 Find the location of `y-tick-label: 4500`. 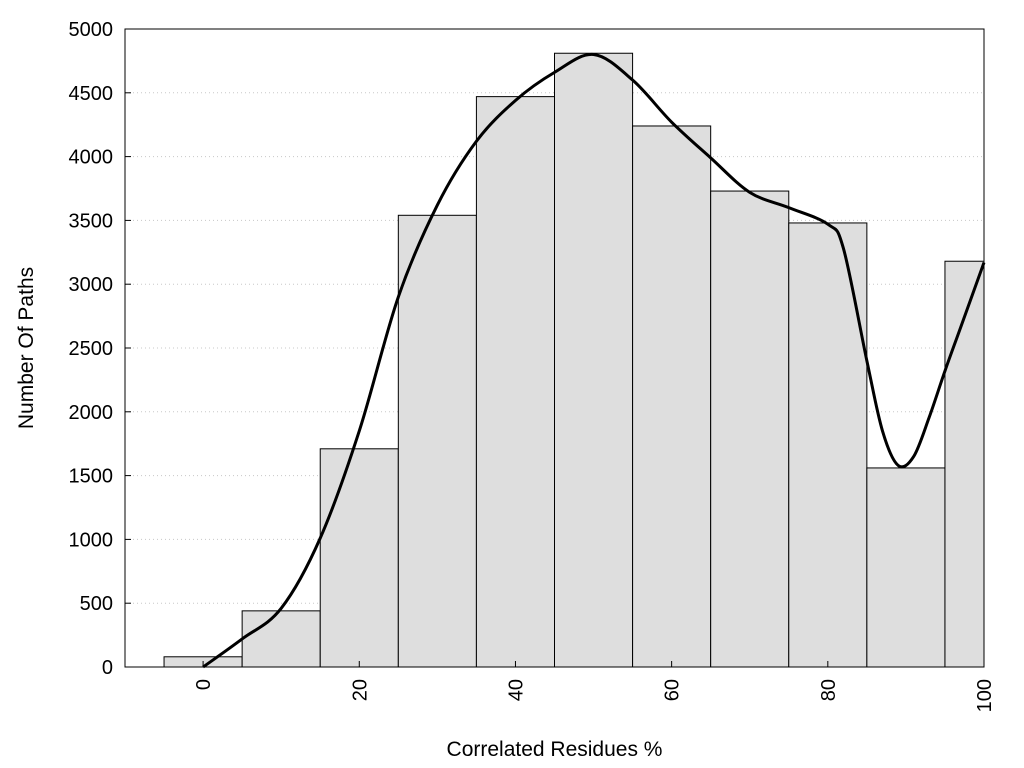

y-tick-label: 4500 is located at coordinates (91, 94).